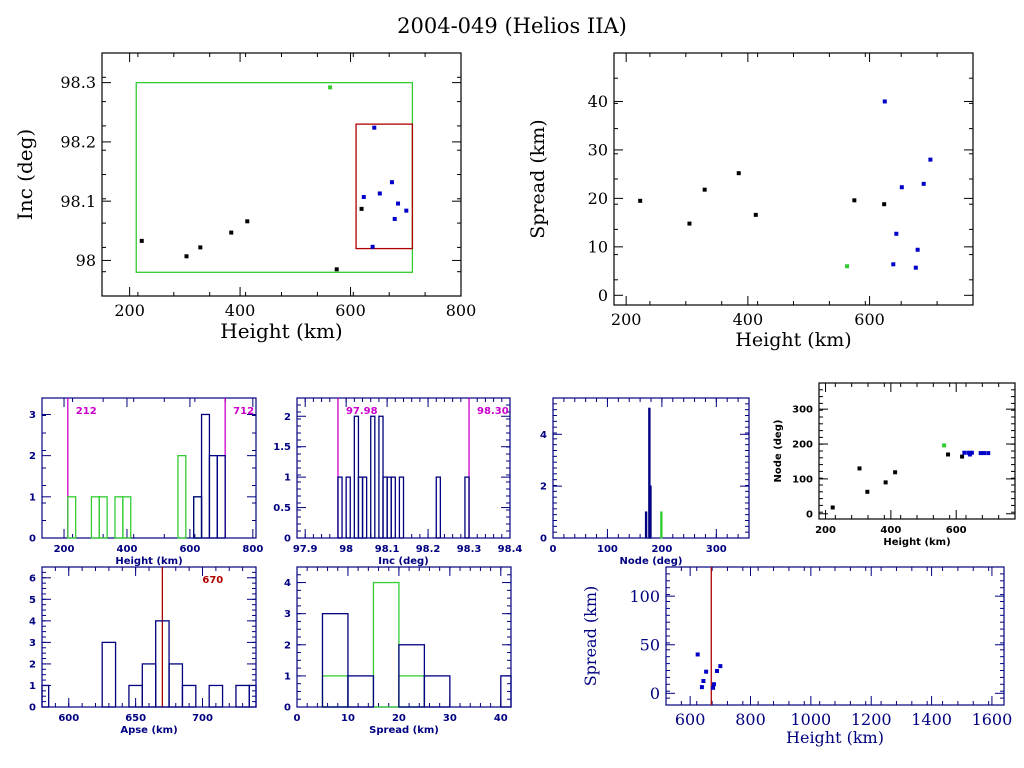 The width and height of the screenshot is (1024, 768). I want to click on x-tick-label: 0, so click(553, 549).